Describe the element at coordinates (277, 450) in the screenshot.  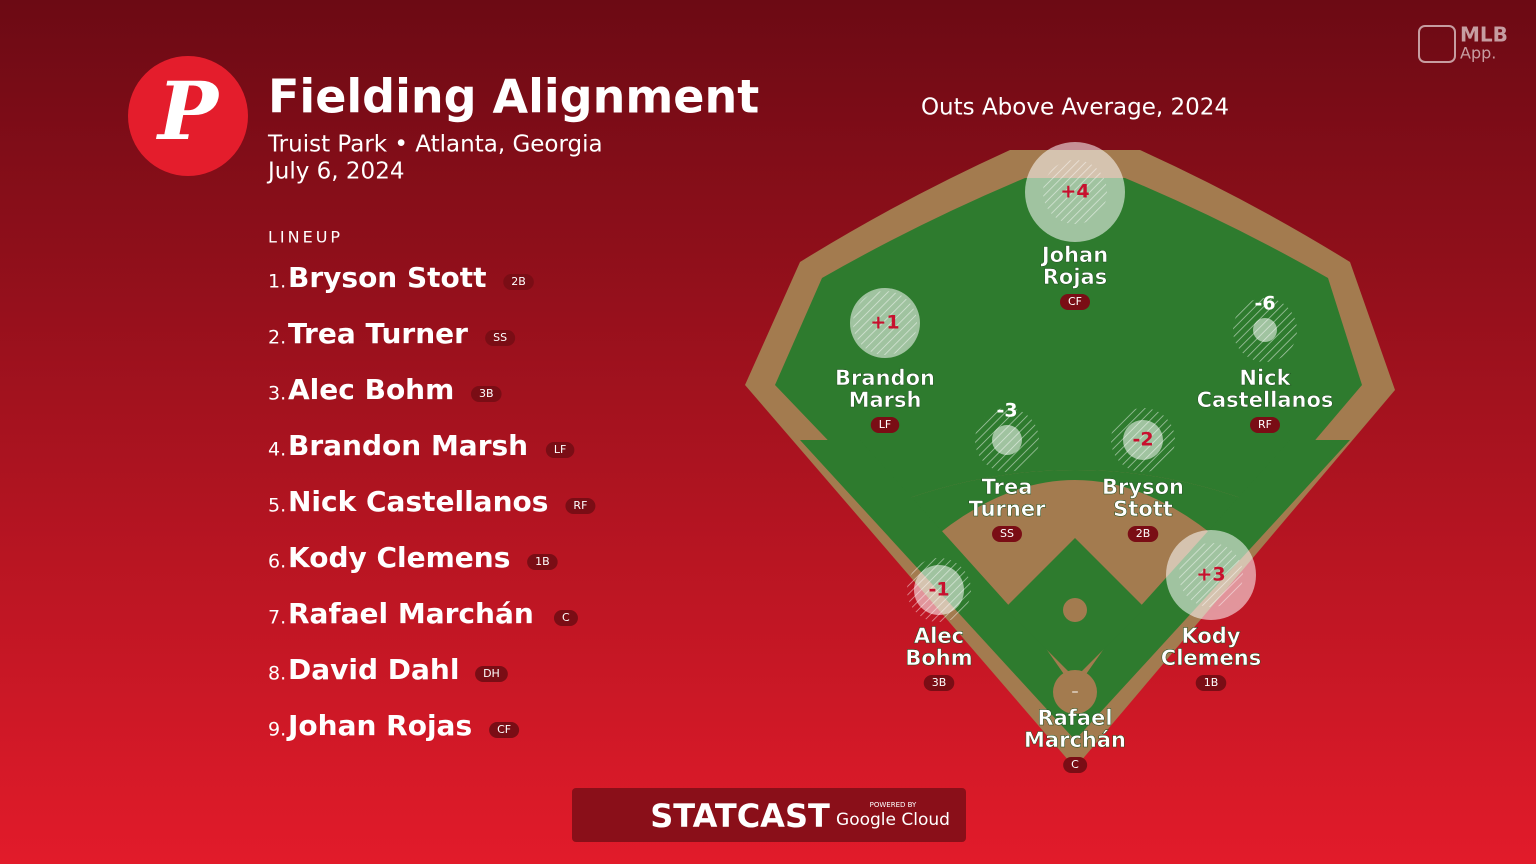
I see `lineup-number: 4.` at that location.